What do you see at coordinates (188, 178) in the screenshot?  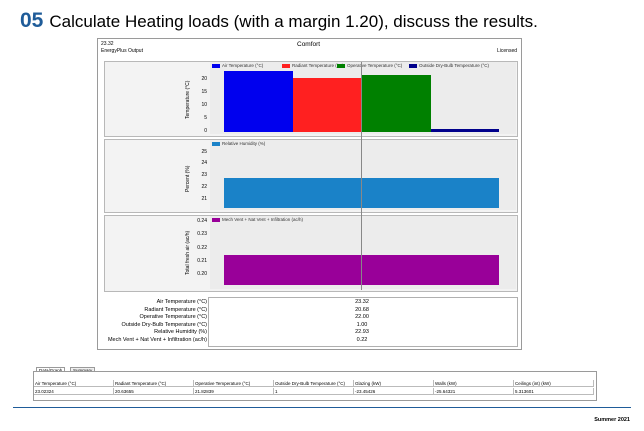 I see `humidity-axis-label: Percent (%)` at bounding box center [188, 178].